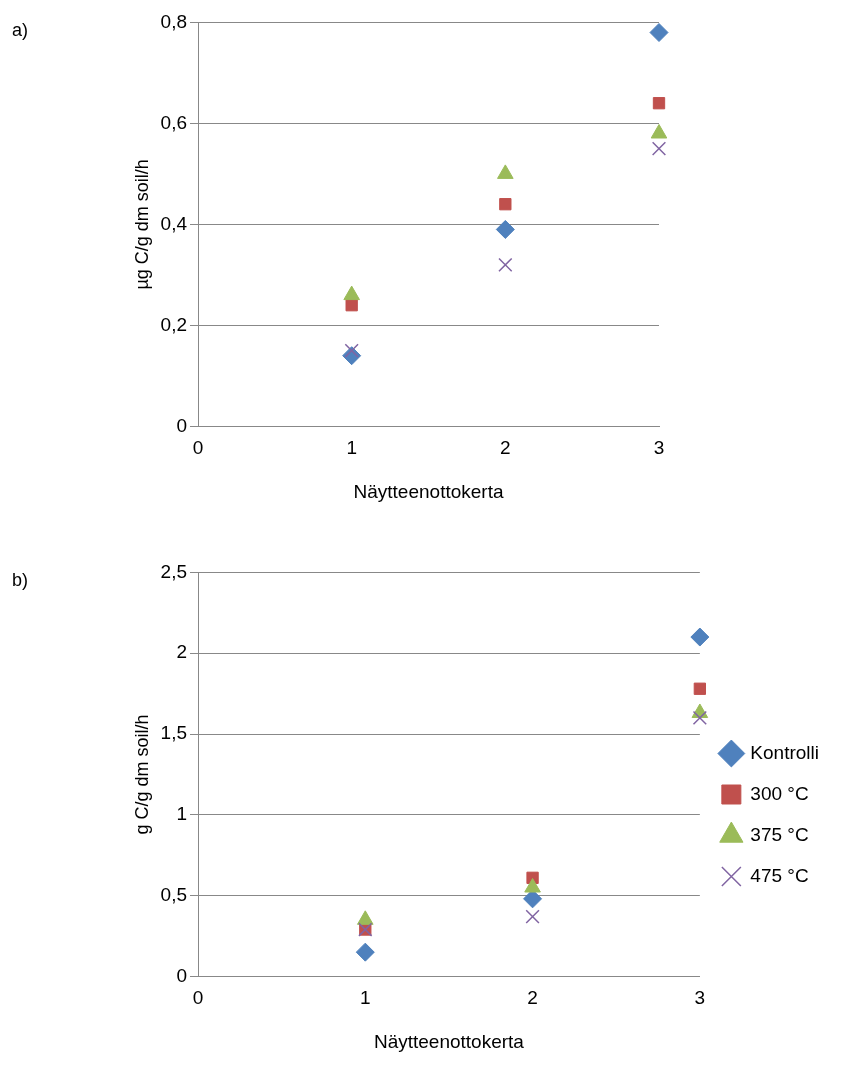  Describe the element at coordinates (174, 223) in the screenshot. I see `y-tick-label: 0,4` at that location.